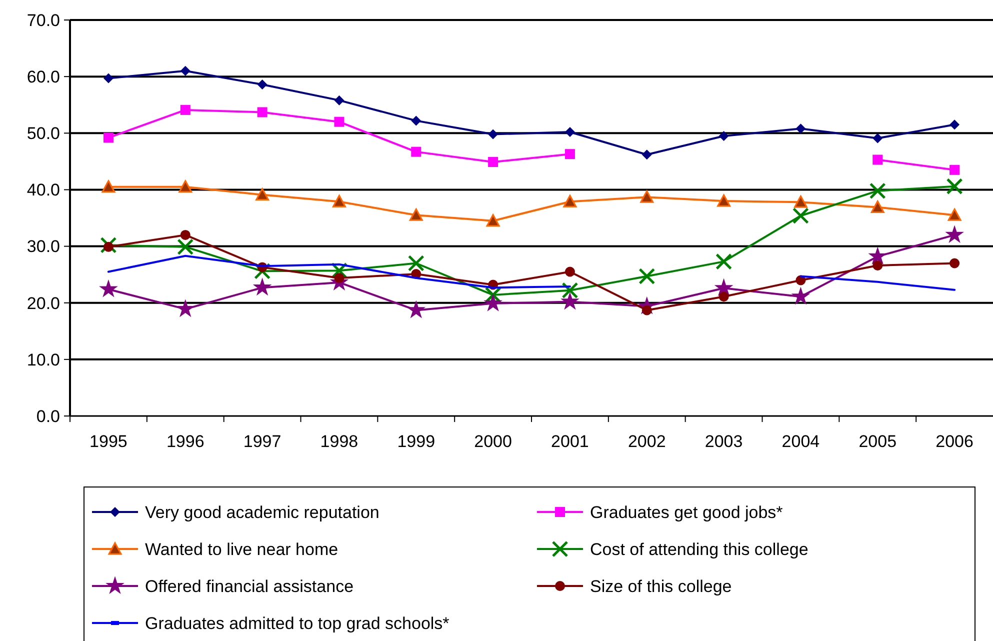 The width and height of the screenshot is (993, 641). I want to click on y-tick-label: 70.0, so click(43, 20).